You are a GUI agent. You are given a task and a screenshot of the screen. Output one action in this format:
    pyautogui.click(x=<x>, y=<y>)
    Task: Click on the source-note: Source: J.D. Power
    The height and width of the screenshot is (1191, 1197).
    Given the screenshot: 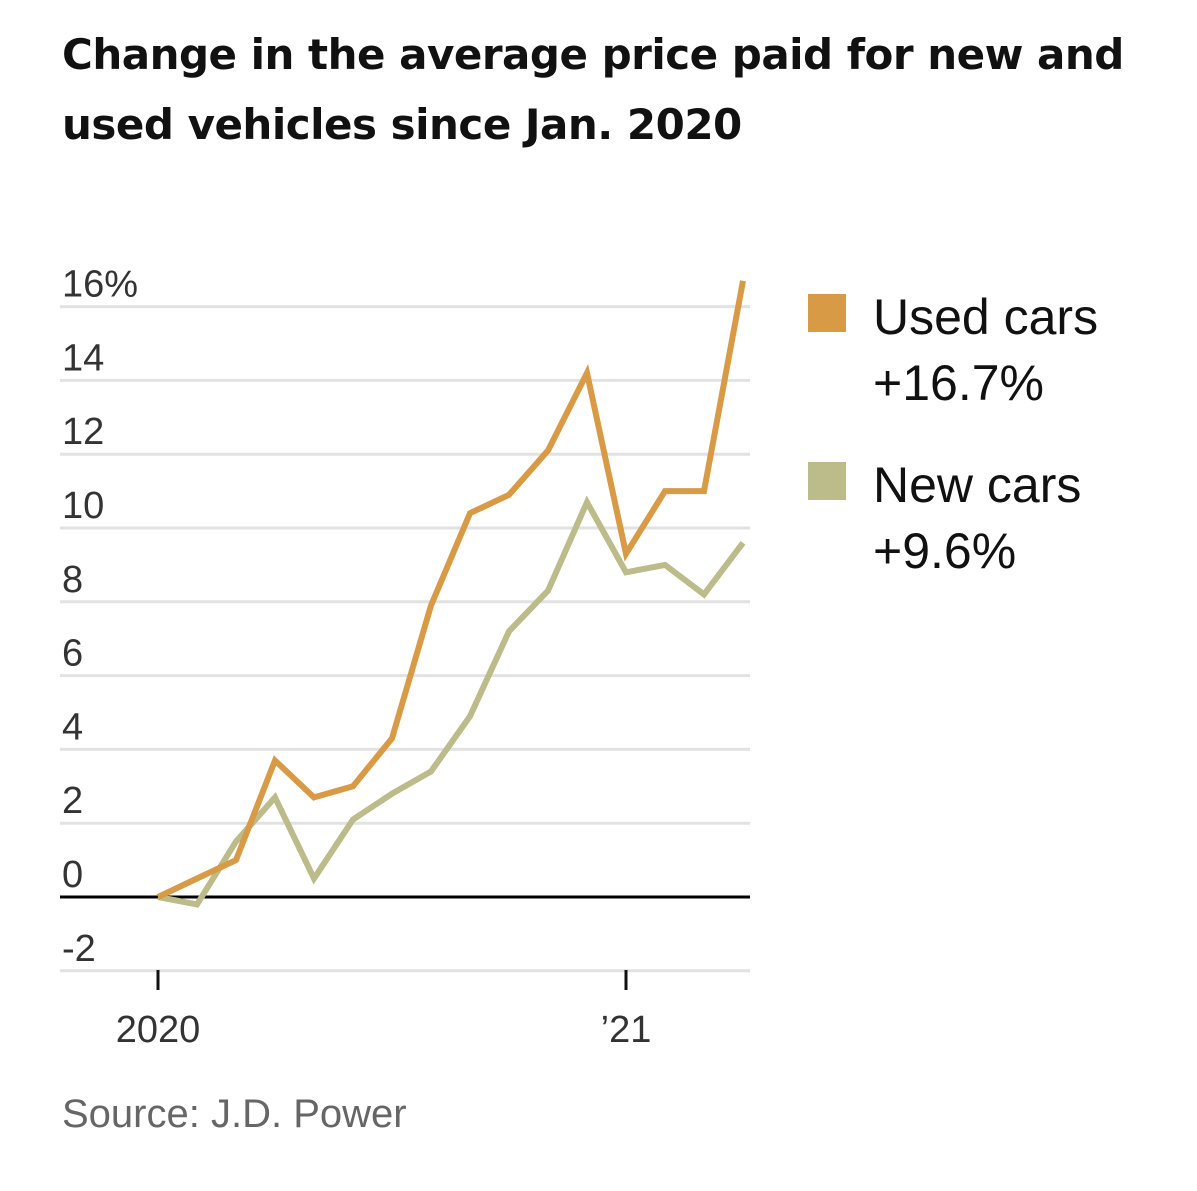 What is the action you would take?
    pyautogui.click(x=234, y=1114)
    